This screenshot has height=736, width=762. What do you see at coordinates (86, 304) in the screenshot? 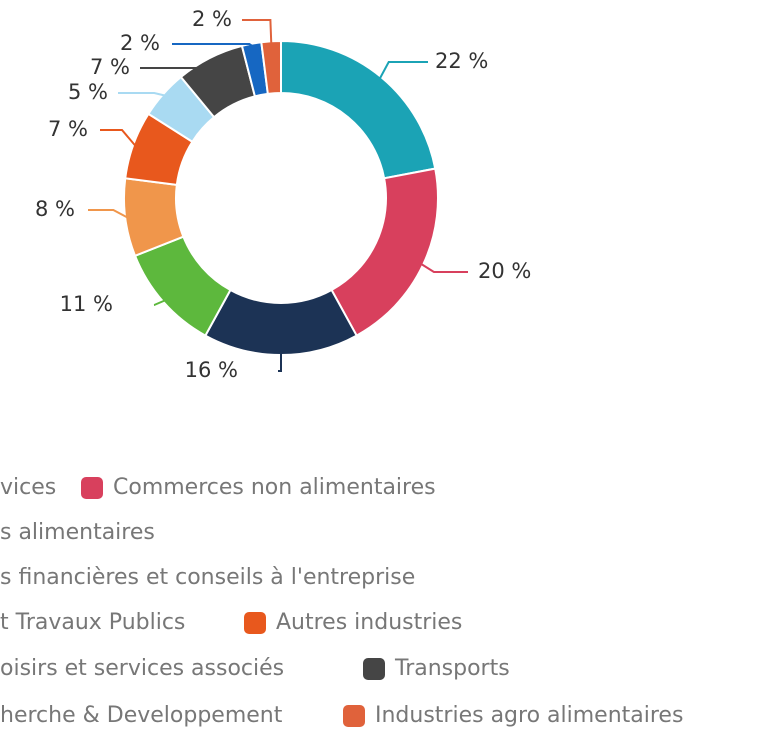
I see `data-label: 11 %` at bounding box center [86, 304].